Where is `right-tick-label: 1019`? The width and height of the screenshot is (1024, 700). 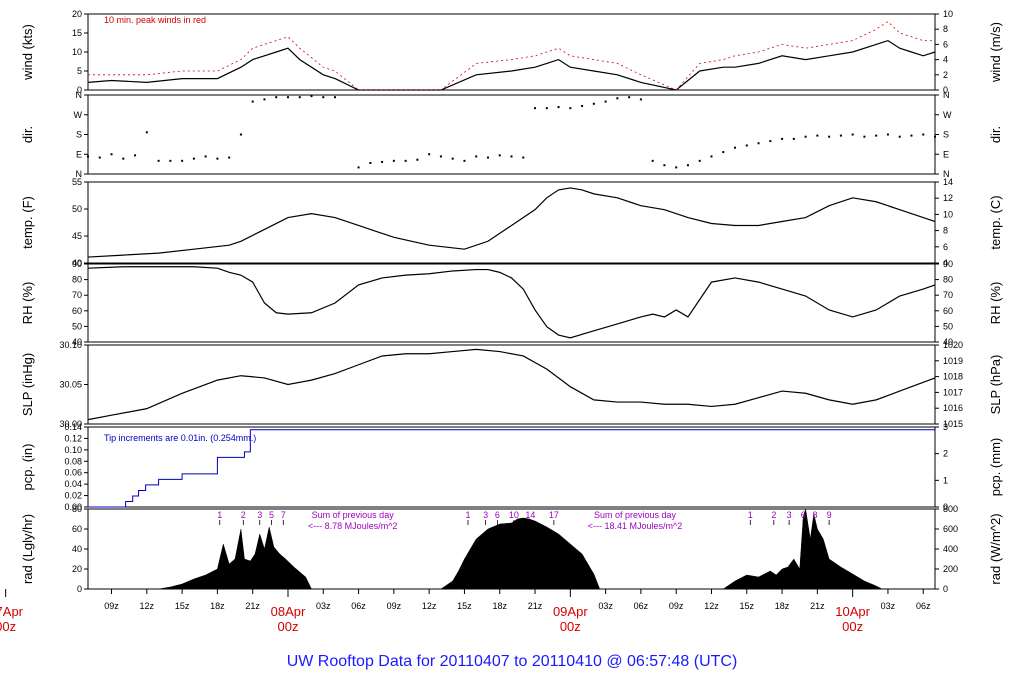 right-tick-label: 1019 is located at coordinates (953, 361).